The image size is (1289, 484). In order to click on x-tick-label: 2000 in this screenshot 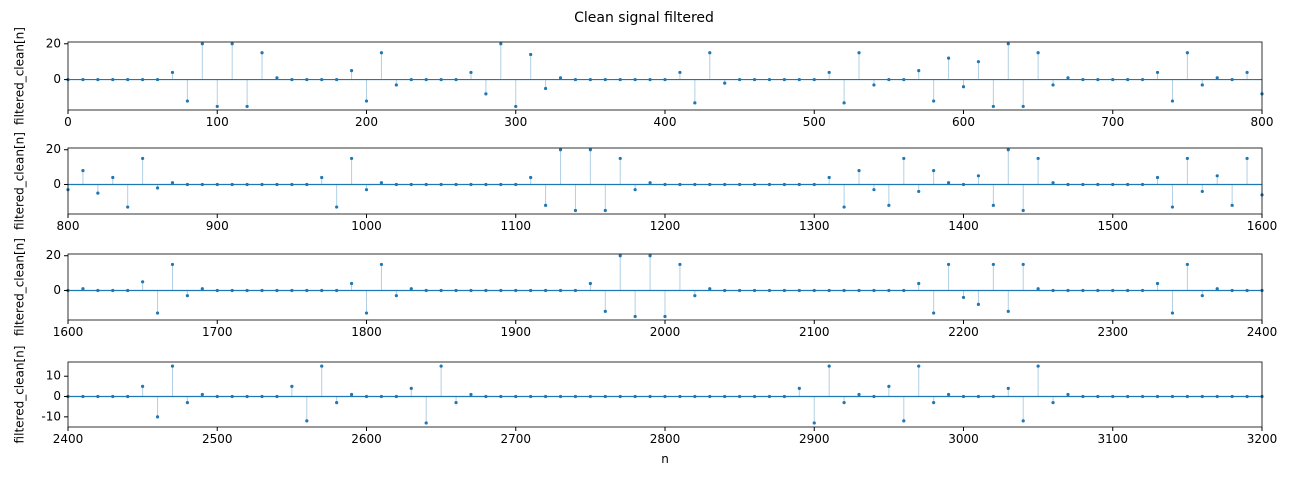, I will do `click(665, 332)`.